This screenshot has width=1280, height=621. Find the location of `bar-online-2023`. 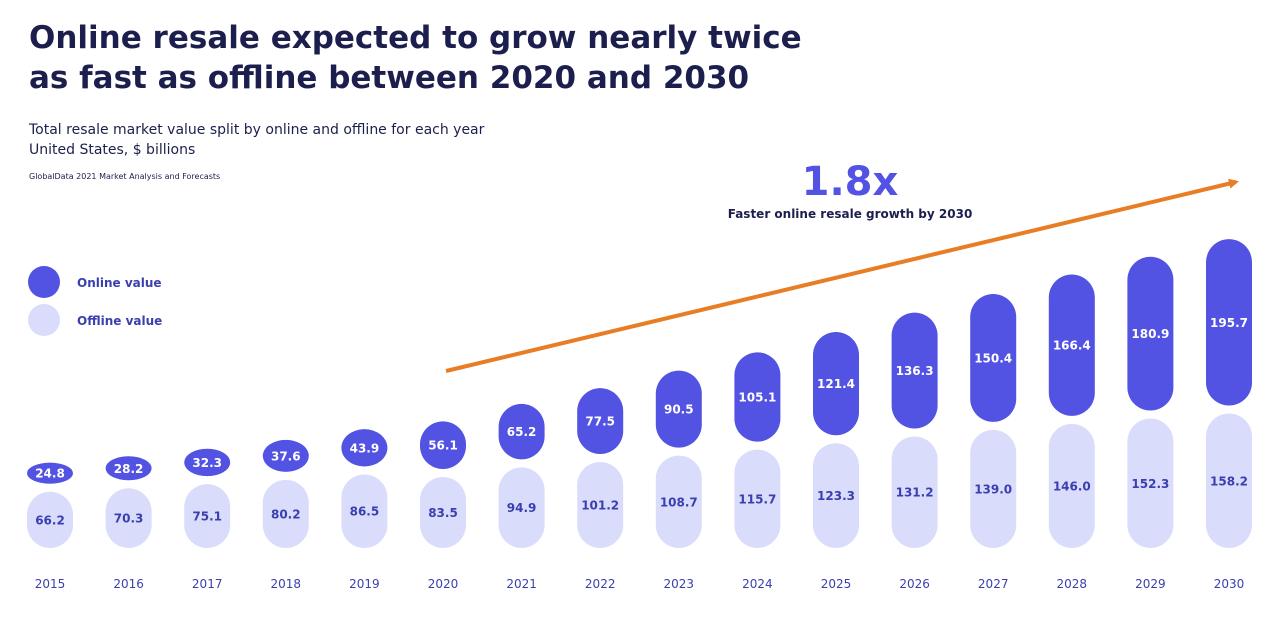

bar-online-2023 is located at coordinates (678, 409).